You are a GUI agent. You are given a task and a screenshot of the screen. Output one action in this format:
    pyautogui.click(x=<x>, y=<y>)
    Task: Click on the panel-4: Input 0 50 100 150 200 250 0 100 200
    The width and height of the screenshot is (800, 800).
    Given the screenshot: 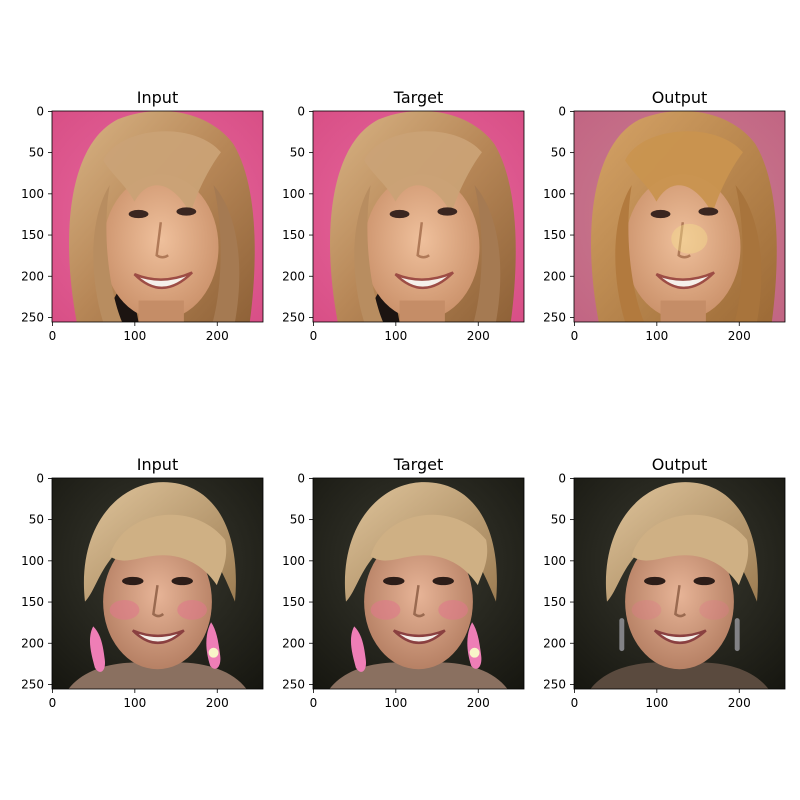 What is the action you would take?
    pyautogui.click(x=142, y=582)
    